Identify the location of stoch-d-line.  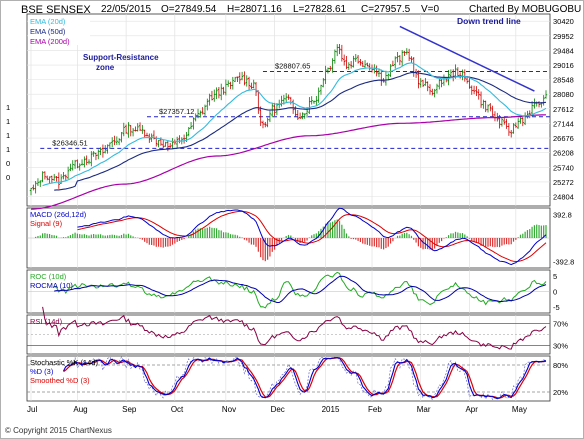
(305, 378).